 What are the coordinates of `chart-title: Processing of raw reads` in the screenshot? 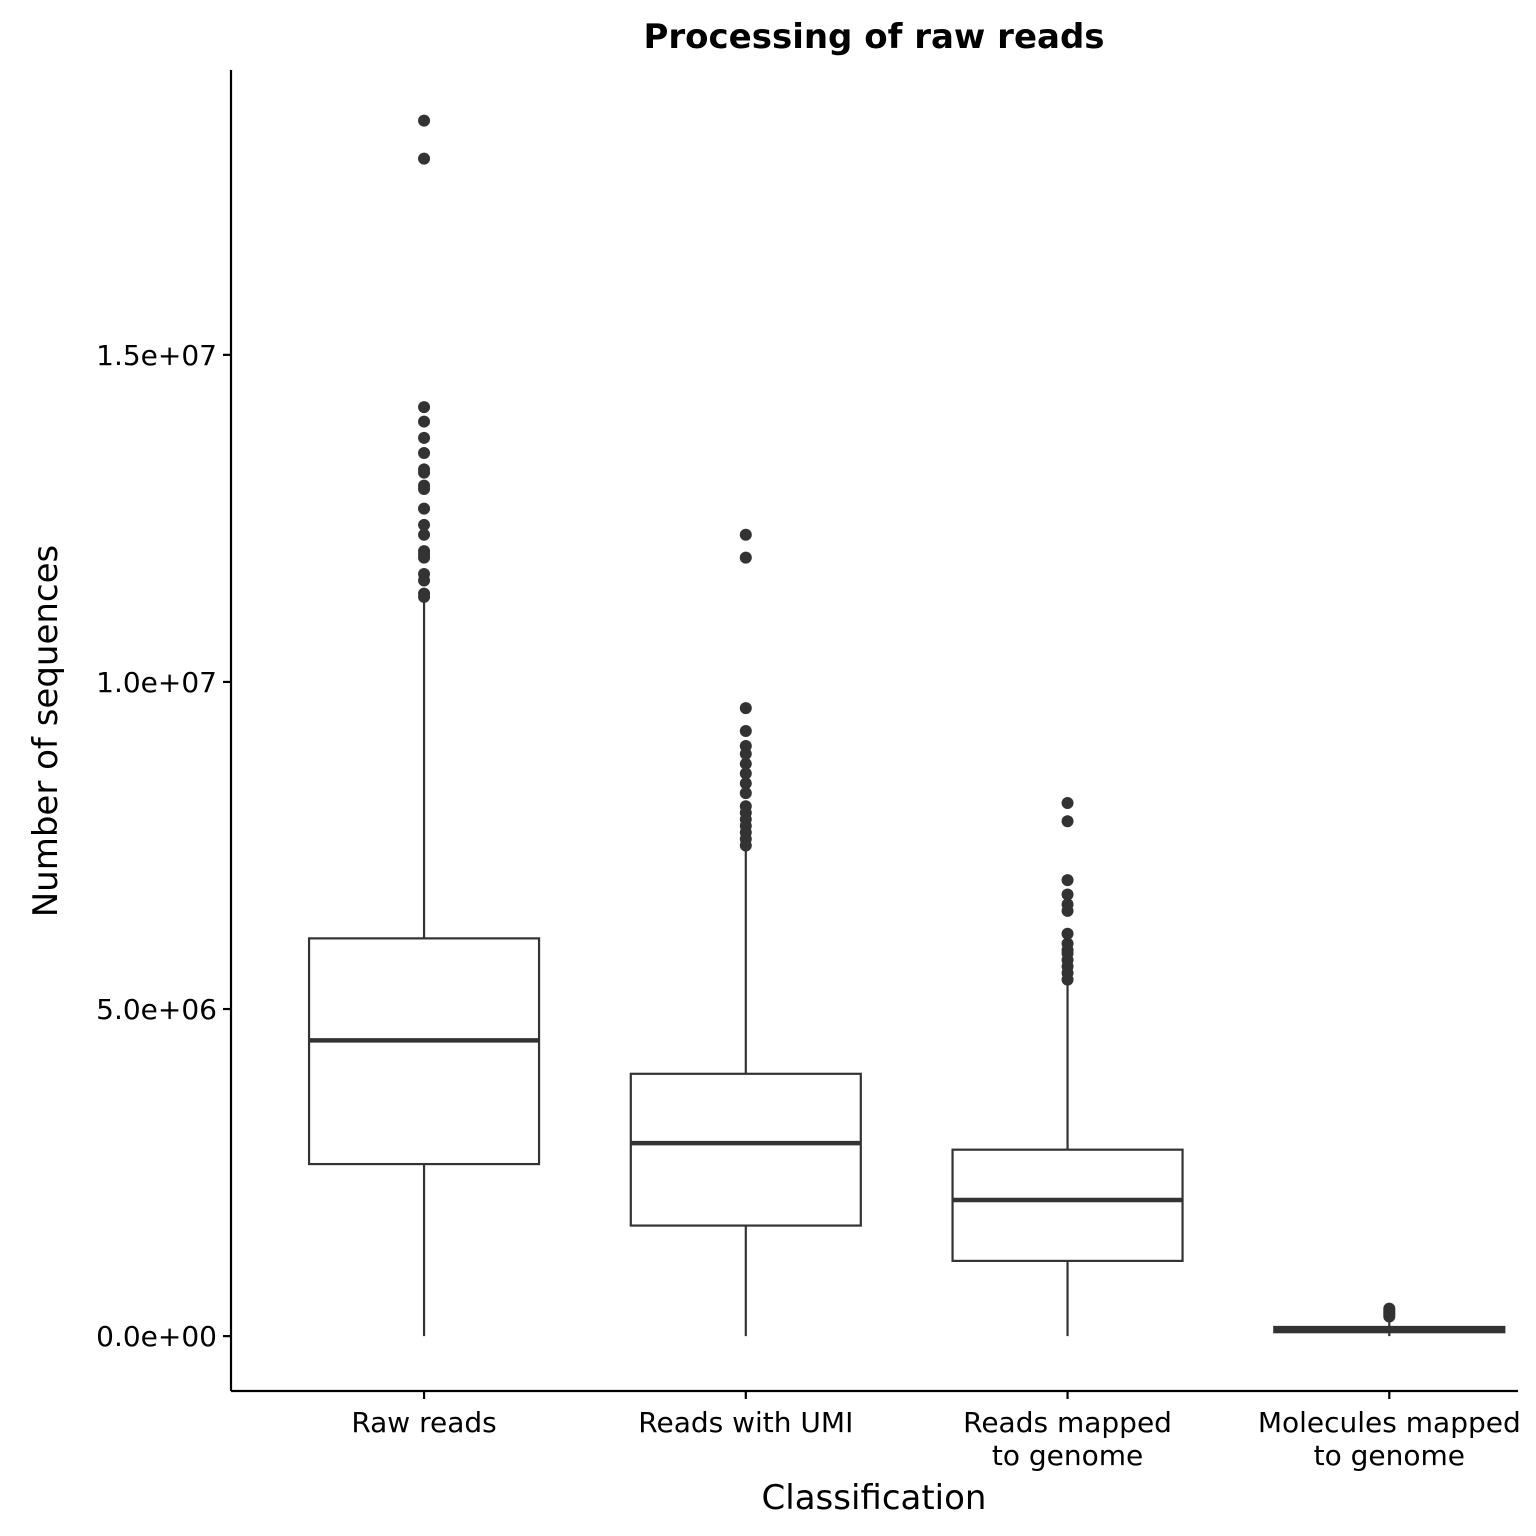 It's located at (873, 37).